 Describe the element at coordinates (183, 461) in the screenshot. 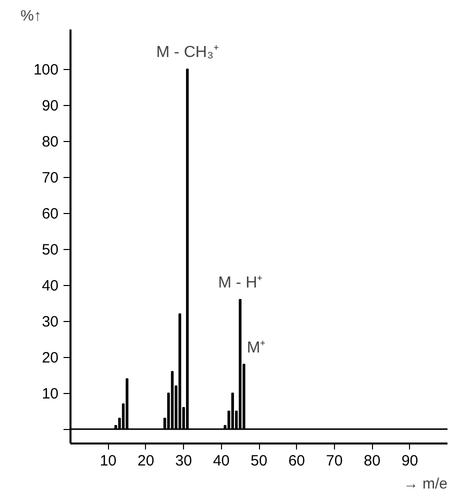

I see `x-tick-label: 30` at that location.